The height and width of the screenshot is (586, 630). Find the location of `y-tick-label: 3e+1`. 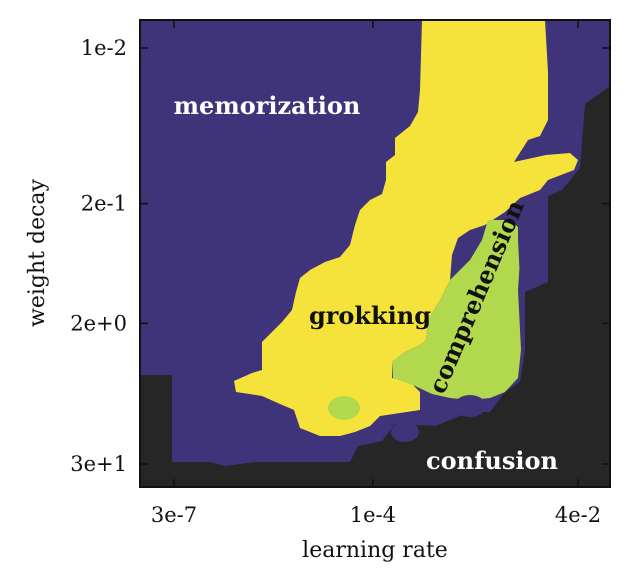

y-tick-label: 3e+1 is located at coordinates (98, 464).